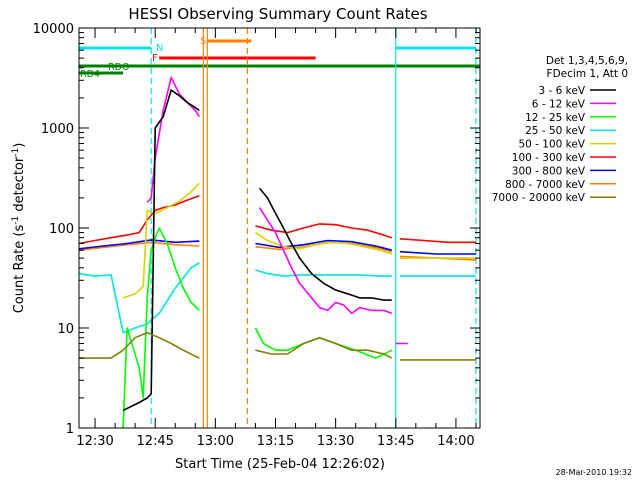  Describe the element at coordinates (545, 185) in the screenshot. I see `legend-label: 800 - 7000 keV` at that location.